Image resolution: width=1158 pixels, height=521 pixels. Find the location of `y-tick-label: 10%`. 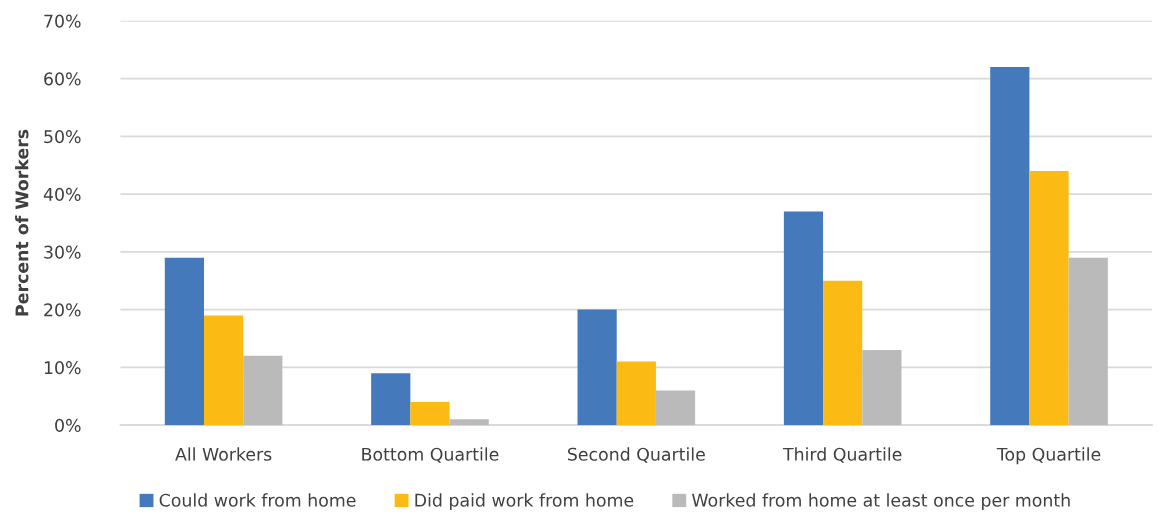

y-tick-label: 10% is located at coordinates (62, 368).